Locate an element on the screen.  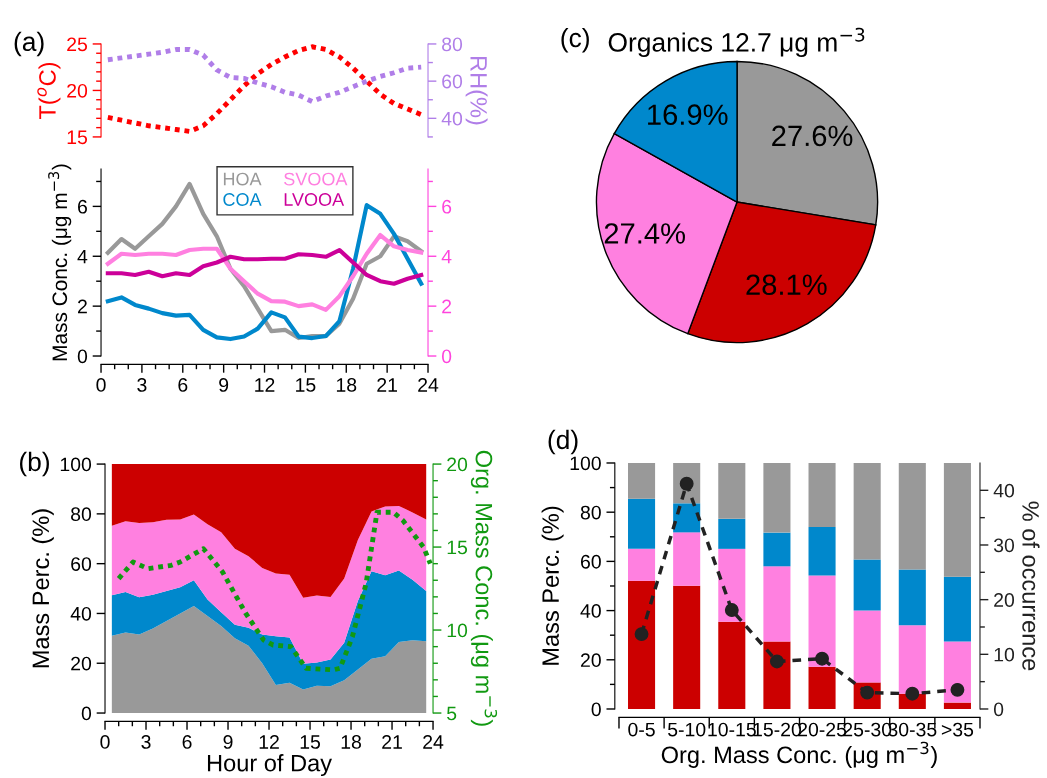
text: (d) is located at coordinates (563, 442).